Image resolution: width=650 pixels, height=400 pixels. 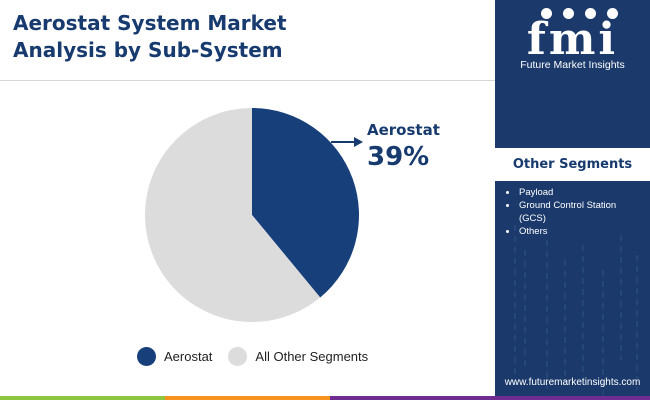 What do you see at coordinates (247, 398) in the screenshot?
I see `bottom-bar-orange` at bounding box center [247, 398].